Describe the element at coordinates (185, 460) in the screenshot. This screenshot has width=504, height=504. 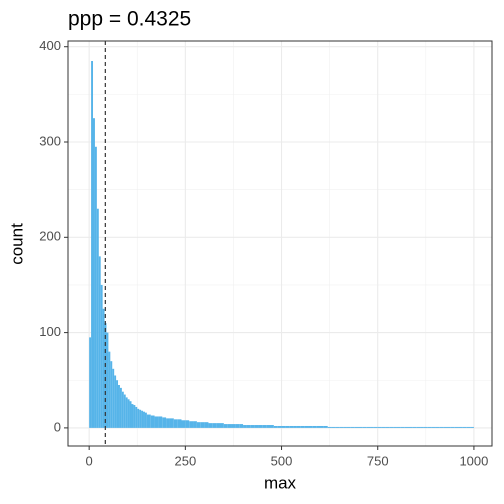
I see `x-tick-label: 250` at that location.